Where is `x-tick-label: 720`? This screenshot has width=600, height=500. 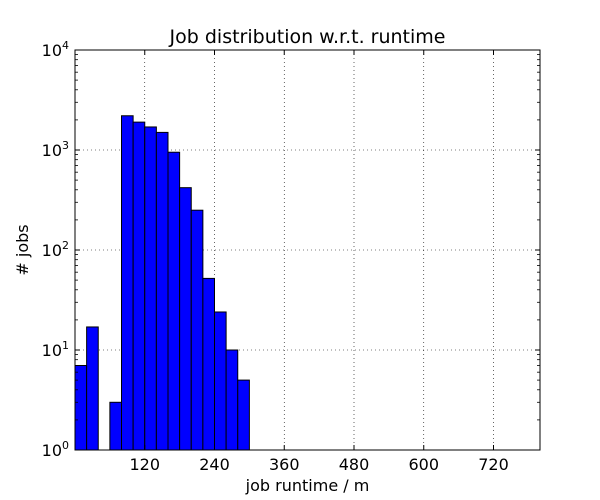 x-tick-label: 720 is located at coordinates (493, 464).